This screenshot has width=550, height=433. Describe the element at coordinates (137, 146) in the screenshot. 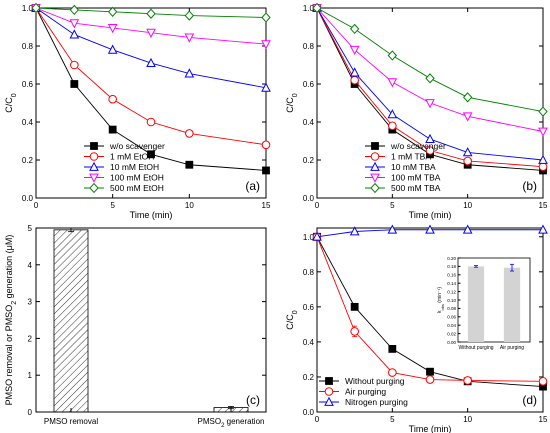

I see `legend-label: w/o scavenger` at that location.